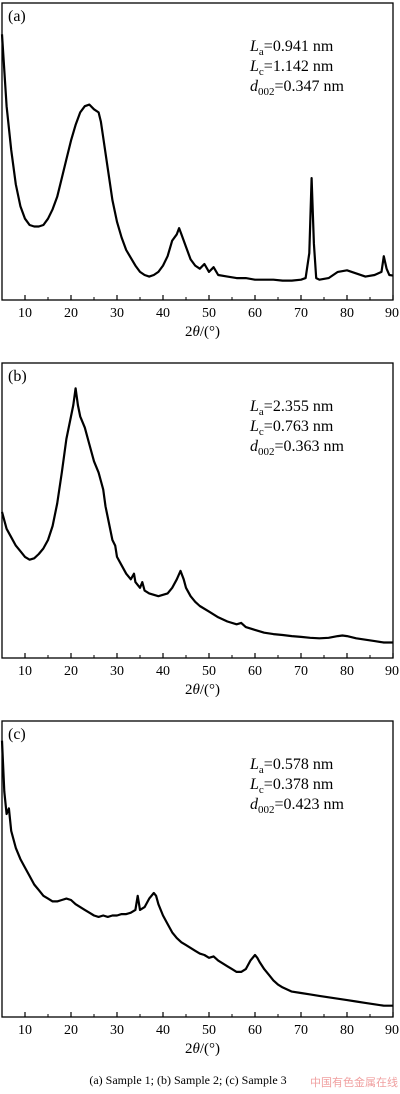 The width and height of the screenshot is (400, 1094). What do you see at coordinates (354, 1082) in the screenshot?
I see `watermark: 中国有色金属在线` at bounding box center [354, 1082].